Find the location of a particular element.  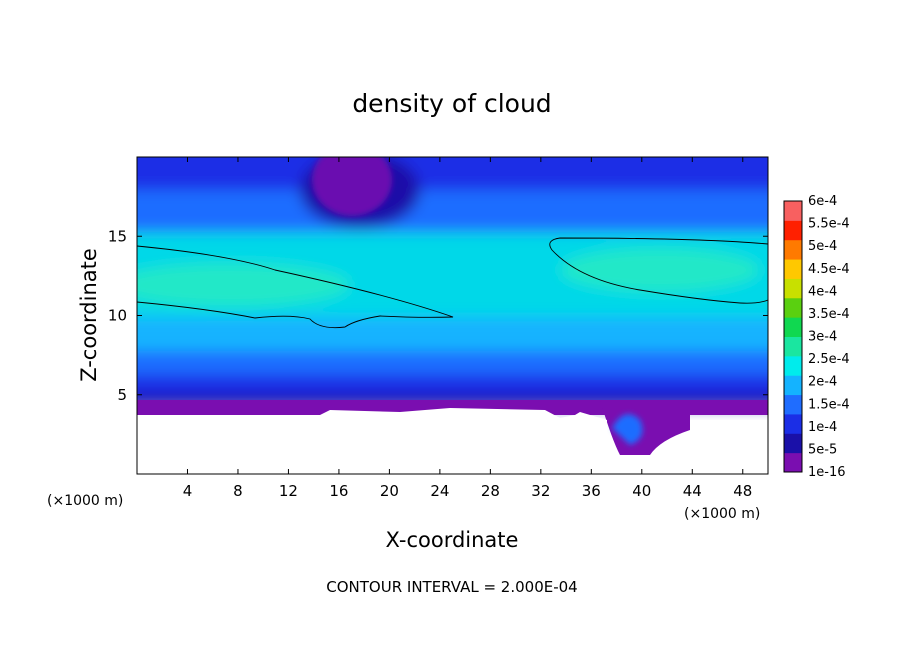

cloud-core-right is located at coordinates (660, 270).